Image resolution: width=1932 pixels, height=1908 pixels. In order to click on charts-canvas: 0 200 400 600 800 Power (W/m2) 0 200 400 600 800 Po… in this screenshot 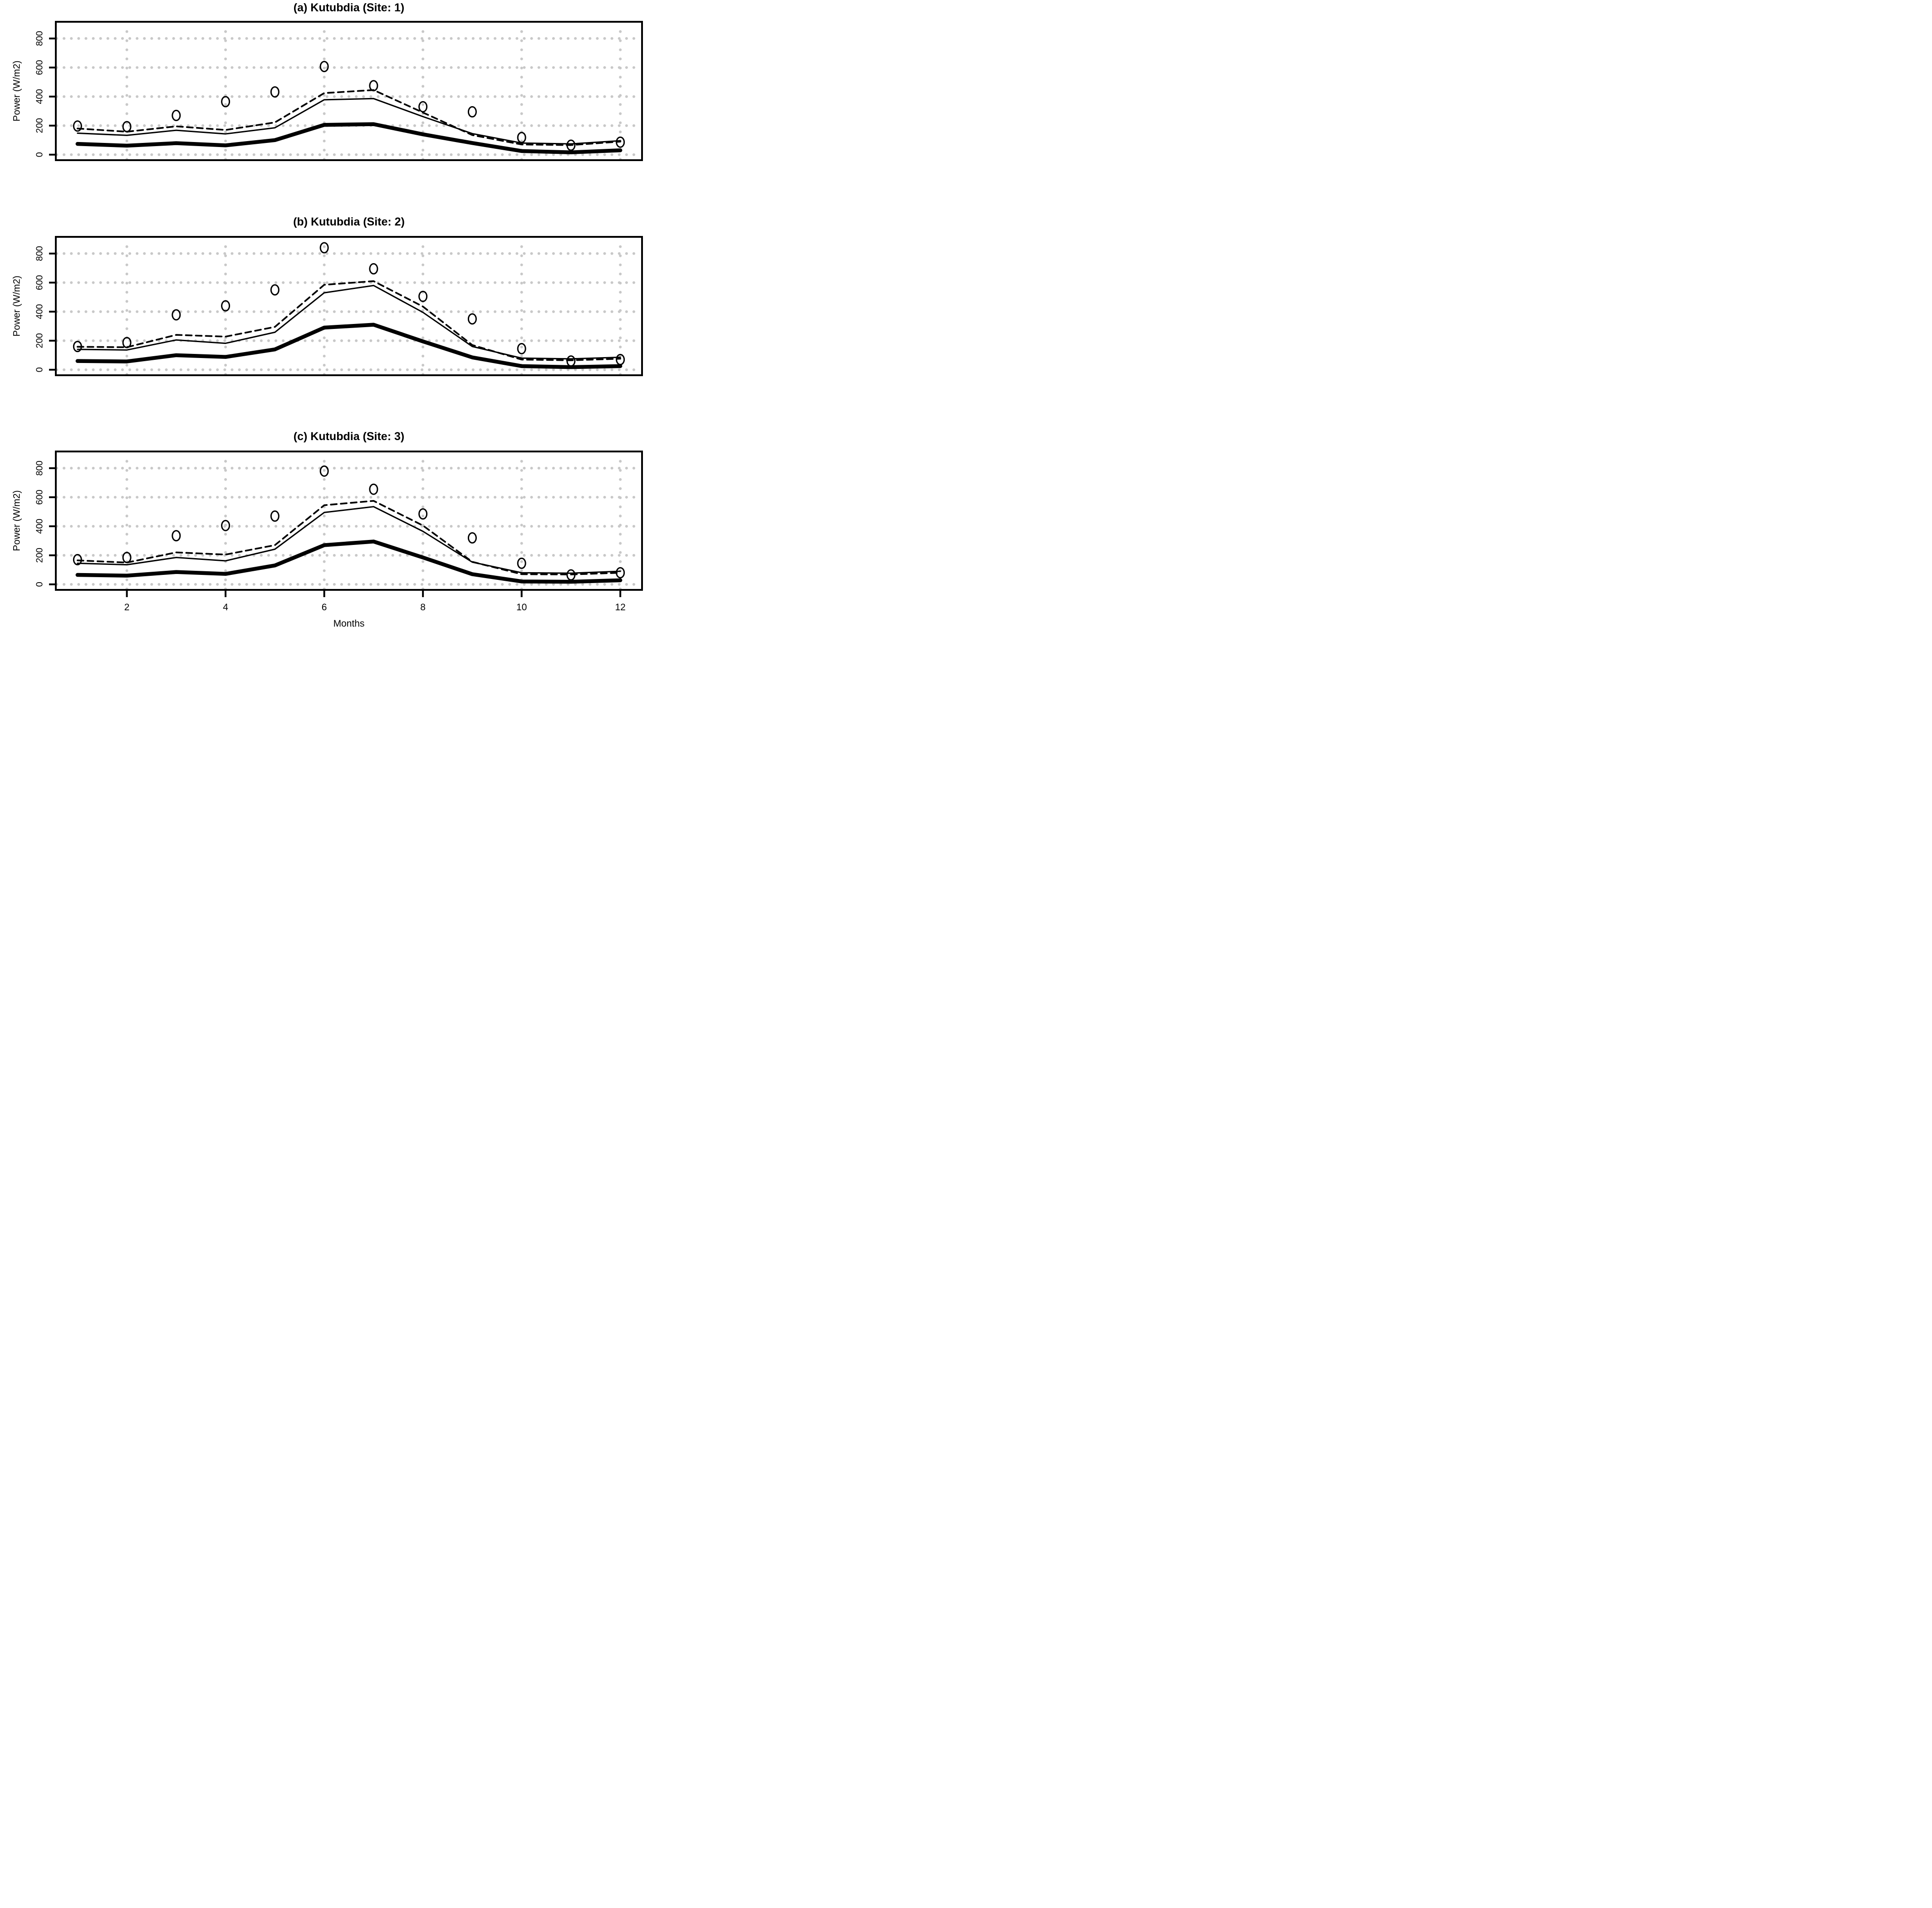, I will do `click(327, 317)`.